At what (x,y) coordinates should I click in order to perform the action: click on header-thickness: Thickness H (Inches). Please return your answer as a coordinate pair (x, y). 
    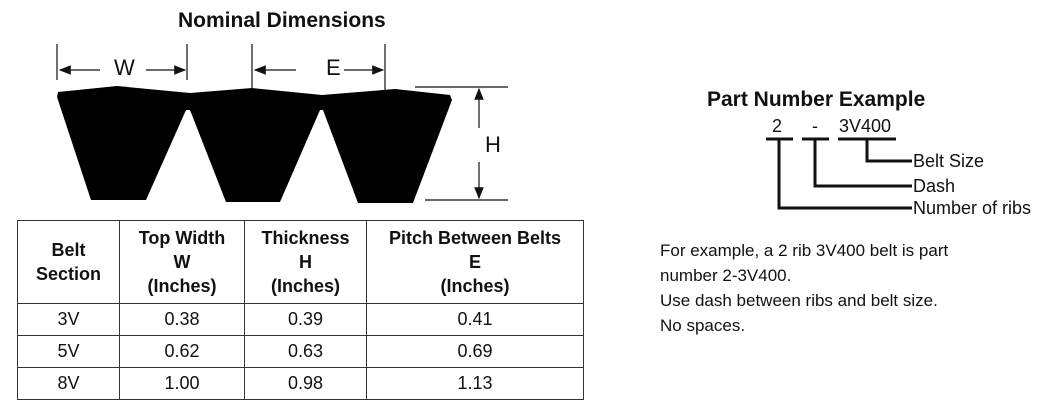
    Looking at the image, I should click on (305, 262).